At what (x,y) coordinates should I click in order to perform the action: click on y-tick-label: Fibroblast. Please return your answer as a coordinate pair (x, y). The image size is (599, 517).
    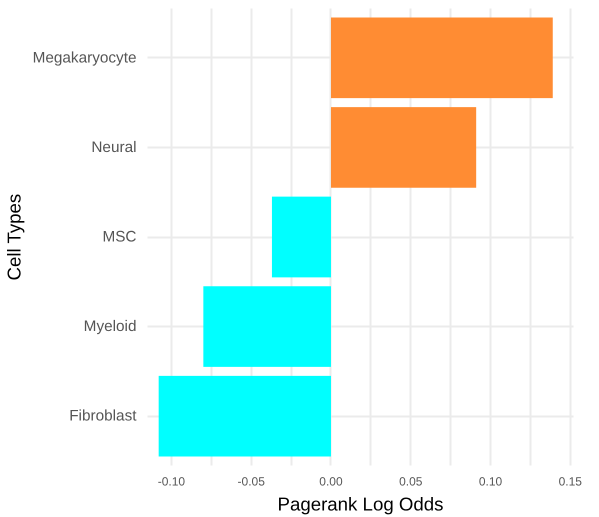
    Looking at the image, I should click on (103, 416).